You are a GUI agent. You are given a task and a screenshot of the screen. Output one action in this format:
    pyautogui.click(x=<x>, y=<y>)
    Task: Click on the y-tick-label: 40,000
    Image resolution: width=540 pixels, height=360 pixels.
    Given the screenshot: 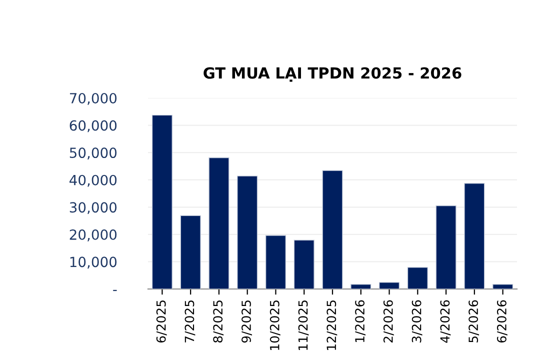 What is the action you would take?
    pyautogui.click(x=93, y=180)
    